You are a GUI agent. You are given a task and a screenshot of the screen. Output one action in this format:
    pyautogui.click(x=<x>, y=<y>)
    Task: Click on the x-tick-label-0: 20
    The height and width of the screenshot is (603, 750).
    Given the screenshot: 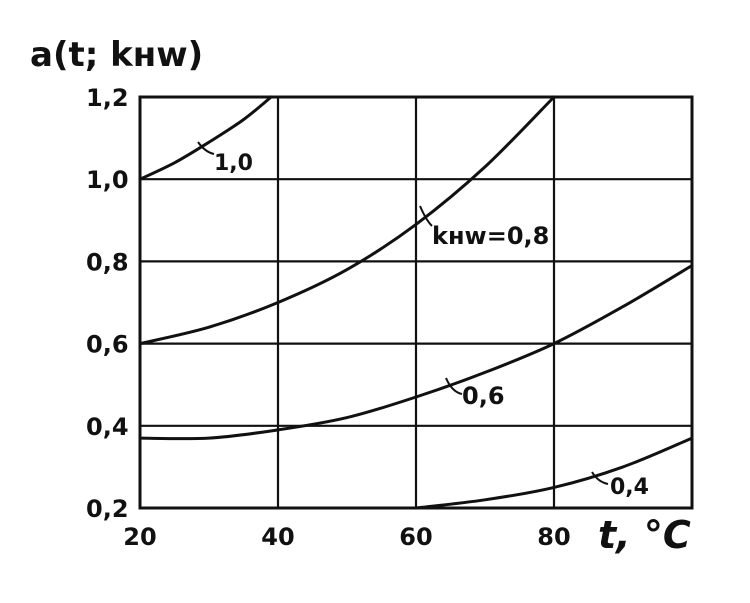 What is the action you would take?
    pyautogui.click(x=139, y=537)
    